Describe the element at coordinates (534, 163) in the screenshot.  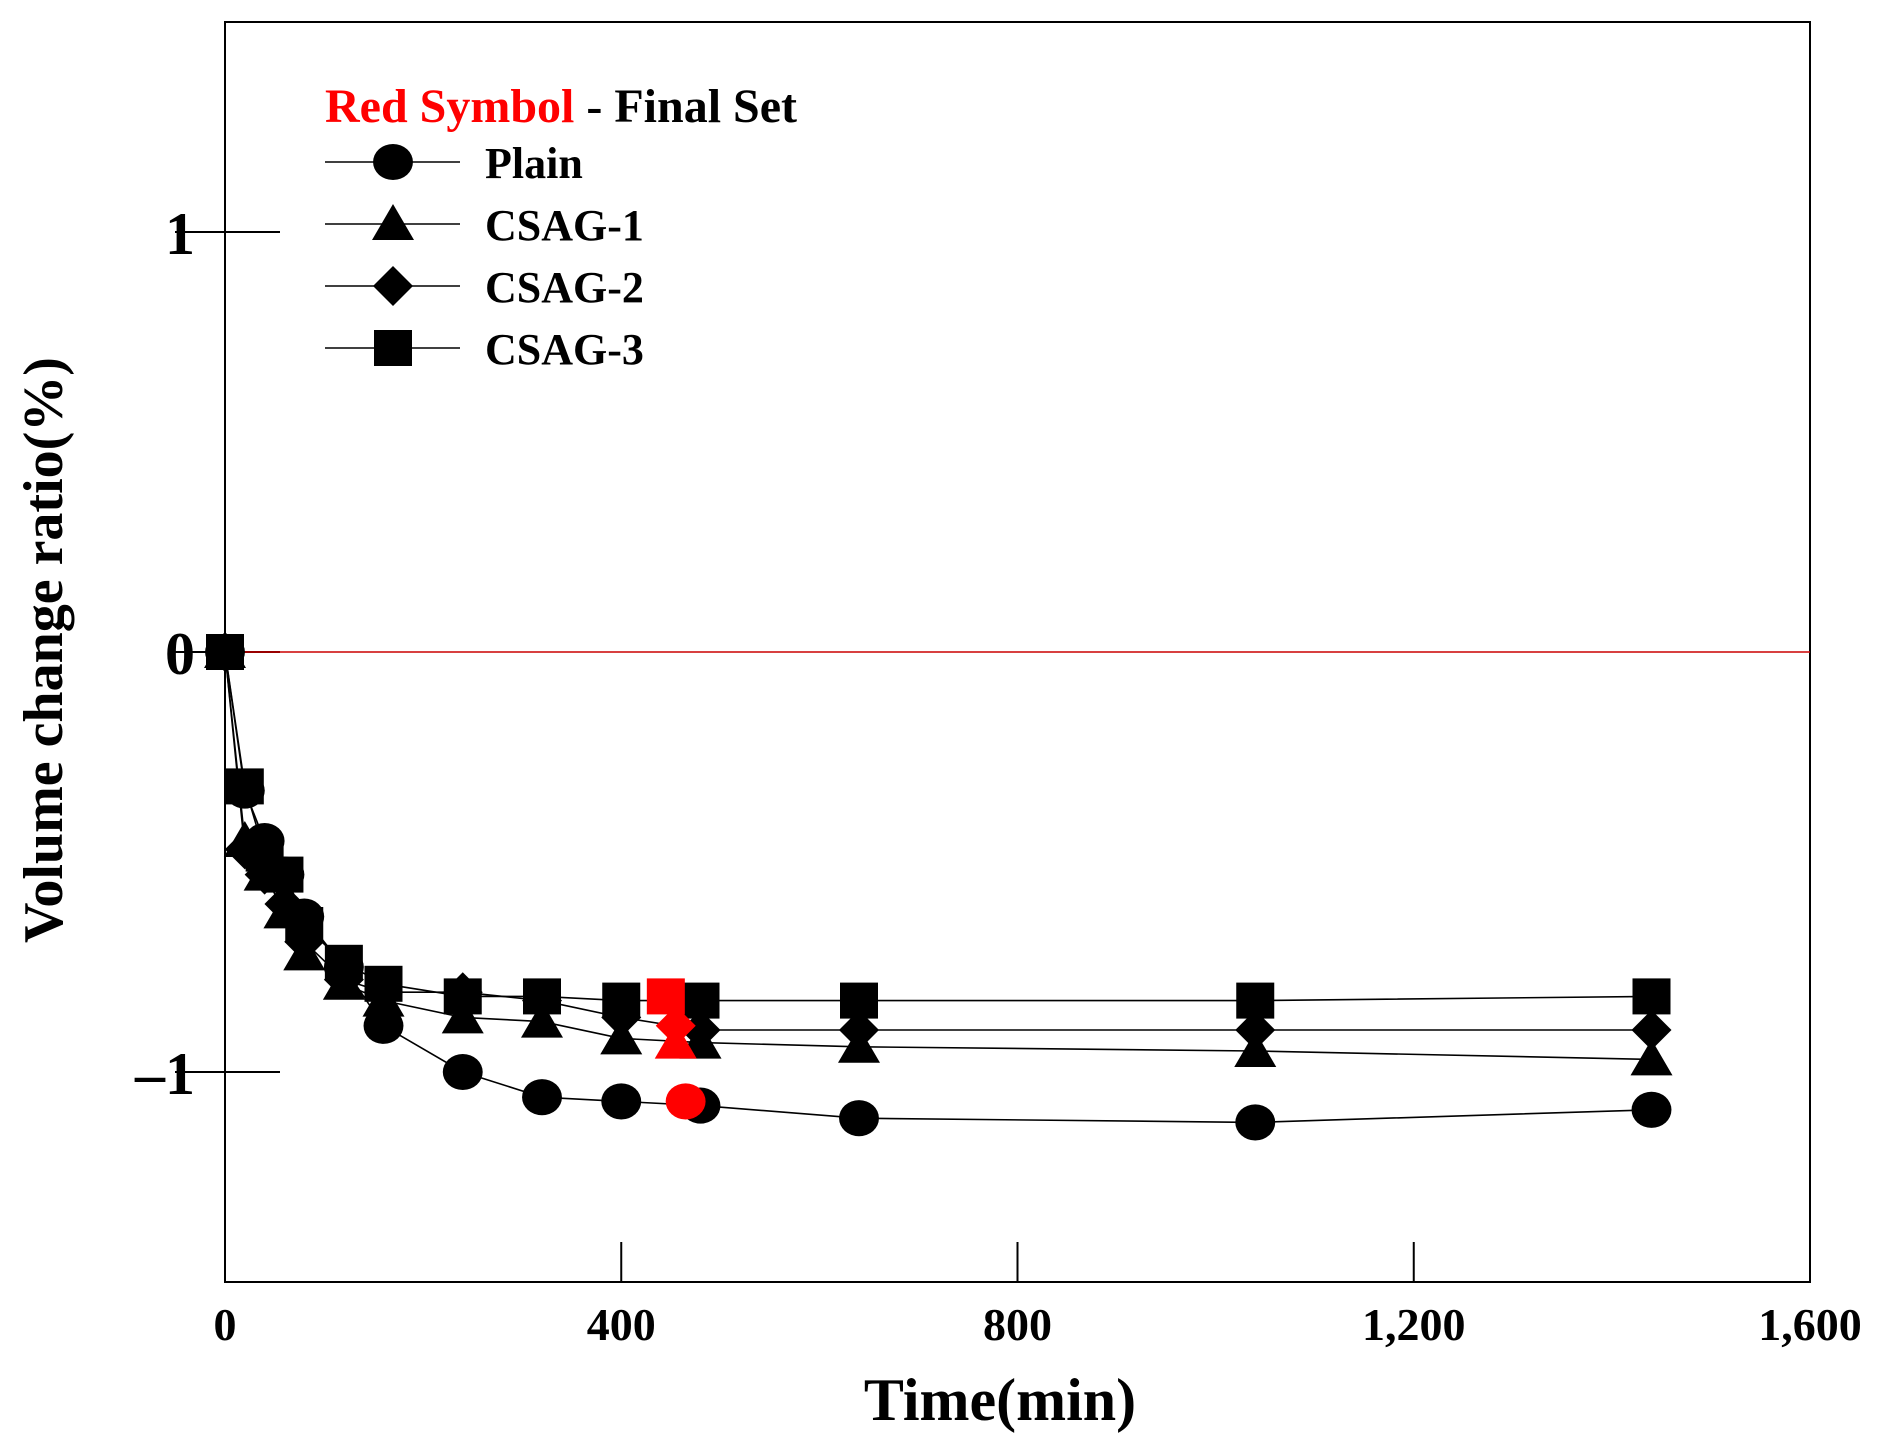
I see `legend-label: Plain` at that location.